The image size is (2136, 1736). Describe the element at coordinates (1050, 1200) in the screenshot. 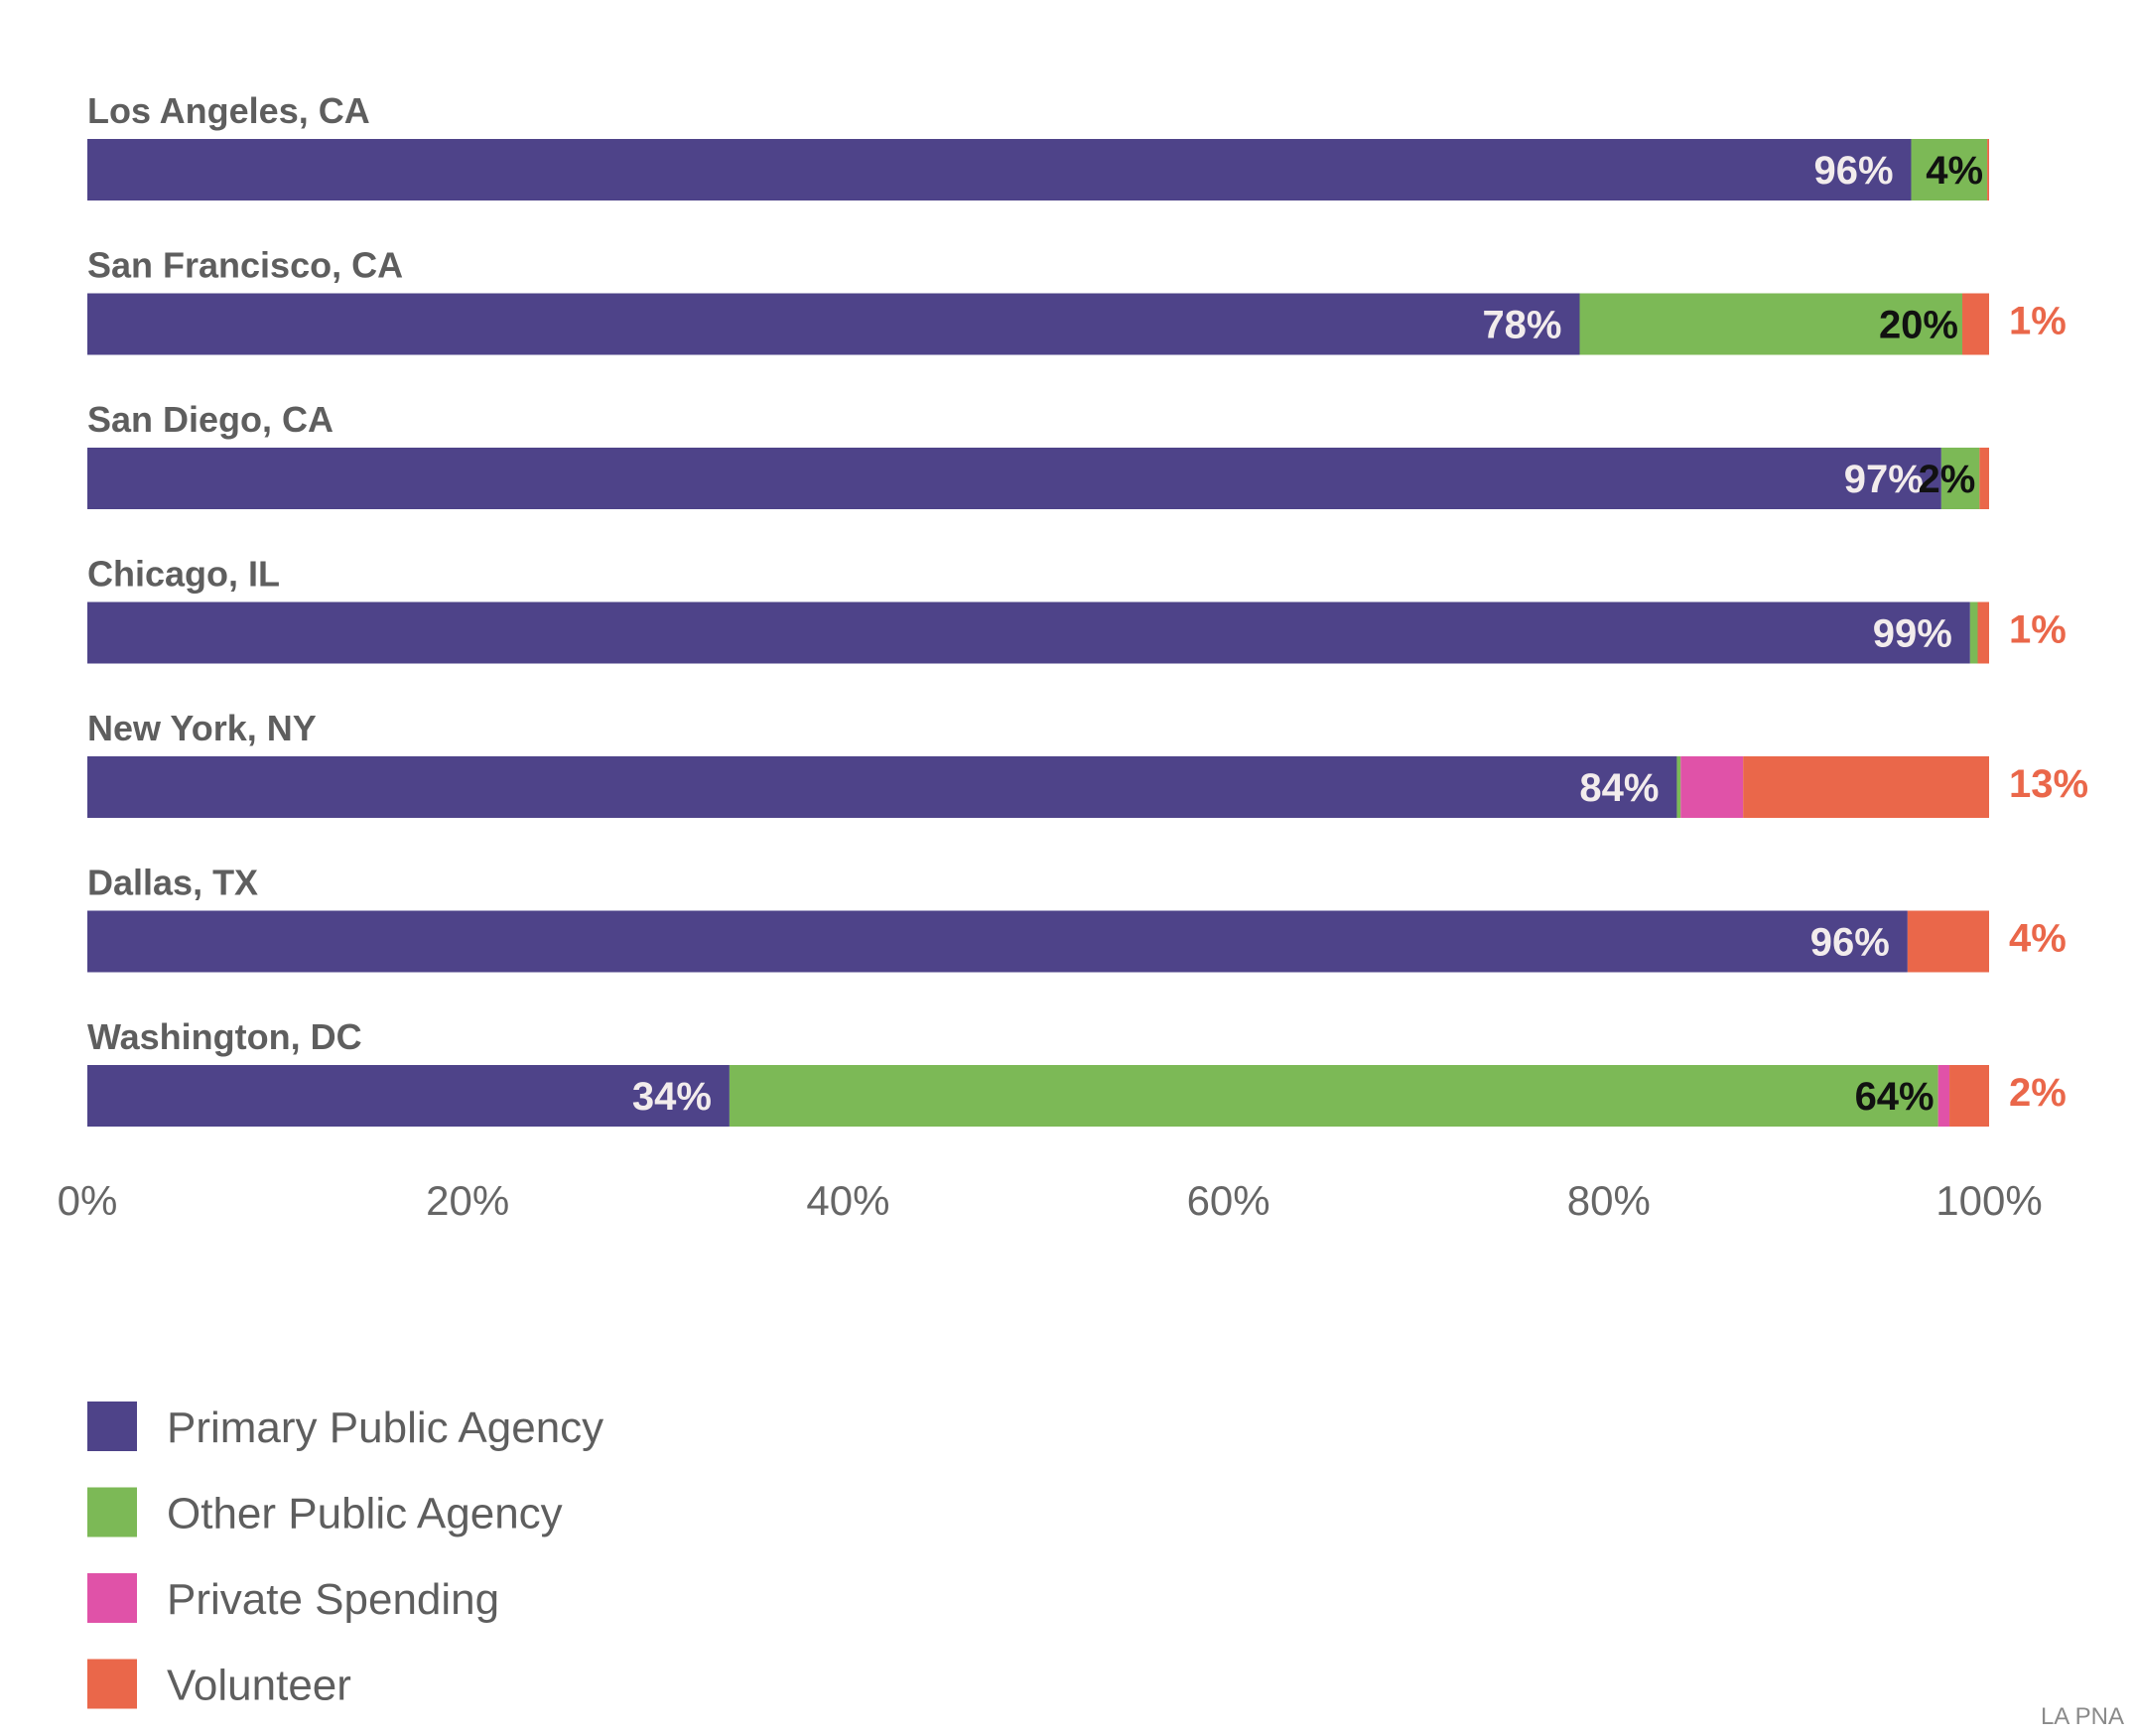

I see `x-axis: 0% 20% 40% 60% 80% 100%` at that location.